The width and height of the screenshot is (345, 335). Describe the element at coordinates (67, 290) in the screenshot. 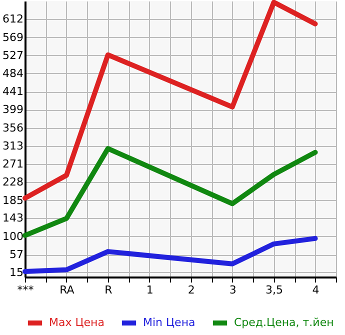

I see `x-tick-label: RA` at that location.